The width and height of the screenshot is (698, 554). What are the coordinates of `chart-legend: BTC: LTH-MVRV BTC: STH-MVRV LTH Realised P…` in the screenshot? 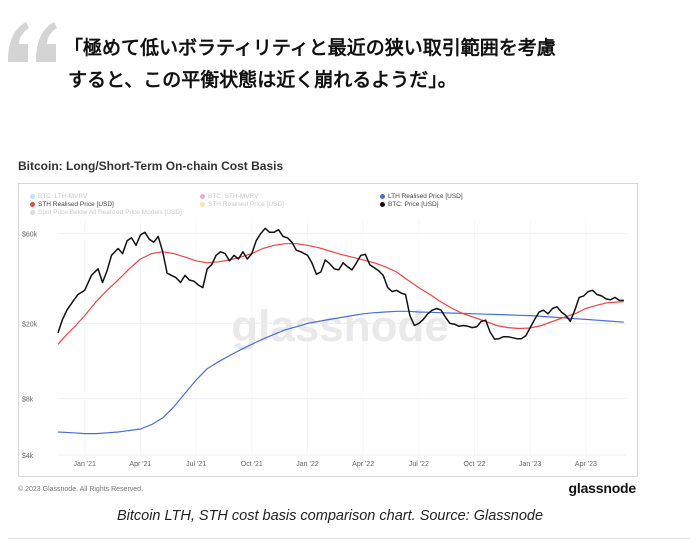 It's located at (330, 208).